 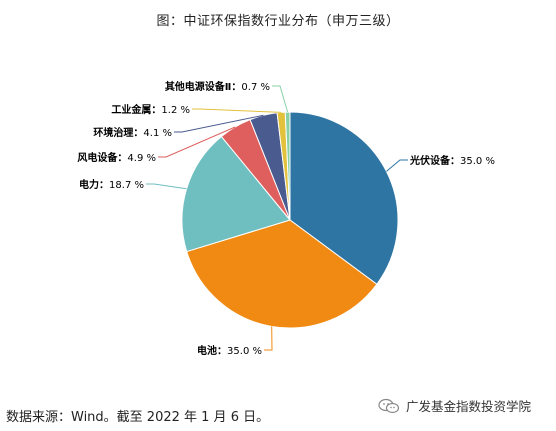 I want to click on source-note: 数据来源：Wind。截至 2022 年 1 月 6 日。, so click(x=138, y=417).